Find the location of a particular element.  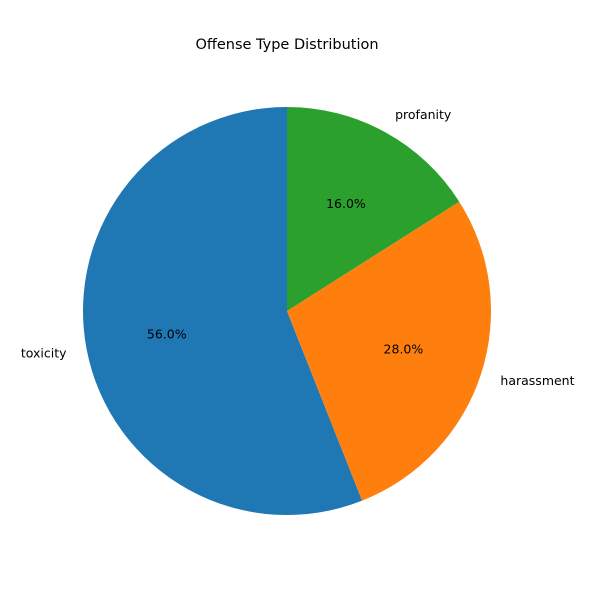

pie-percent-label: 16.0% is located at coordinates (346, 203).